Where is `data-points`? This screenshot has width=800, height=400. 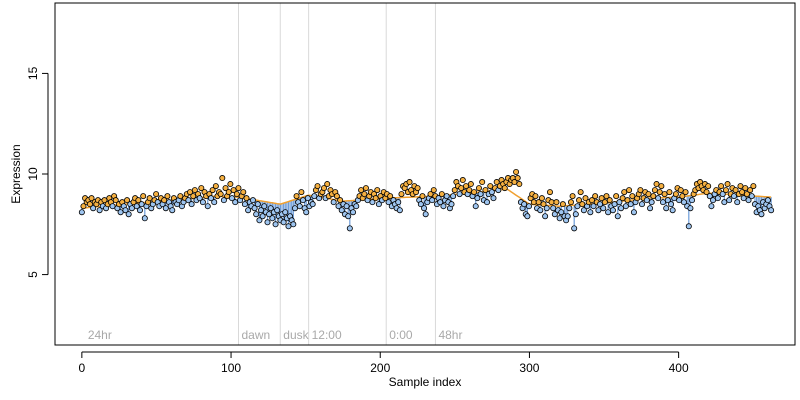
data-points is located at coordinates (426, 200).